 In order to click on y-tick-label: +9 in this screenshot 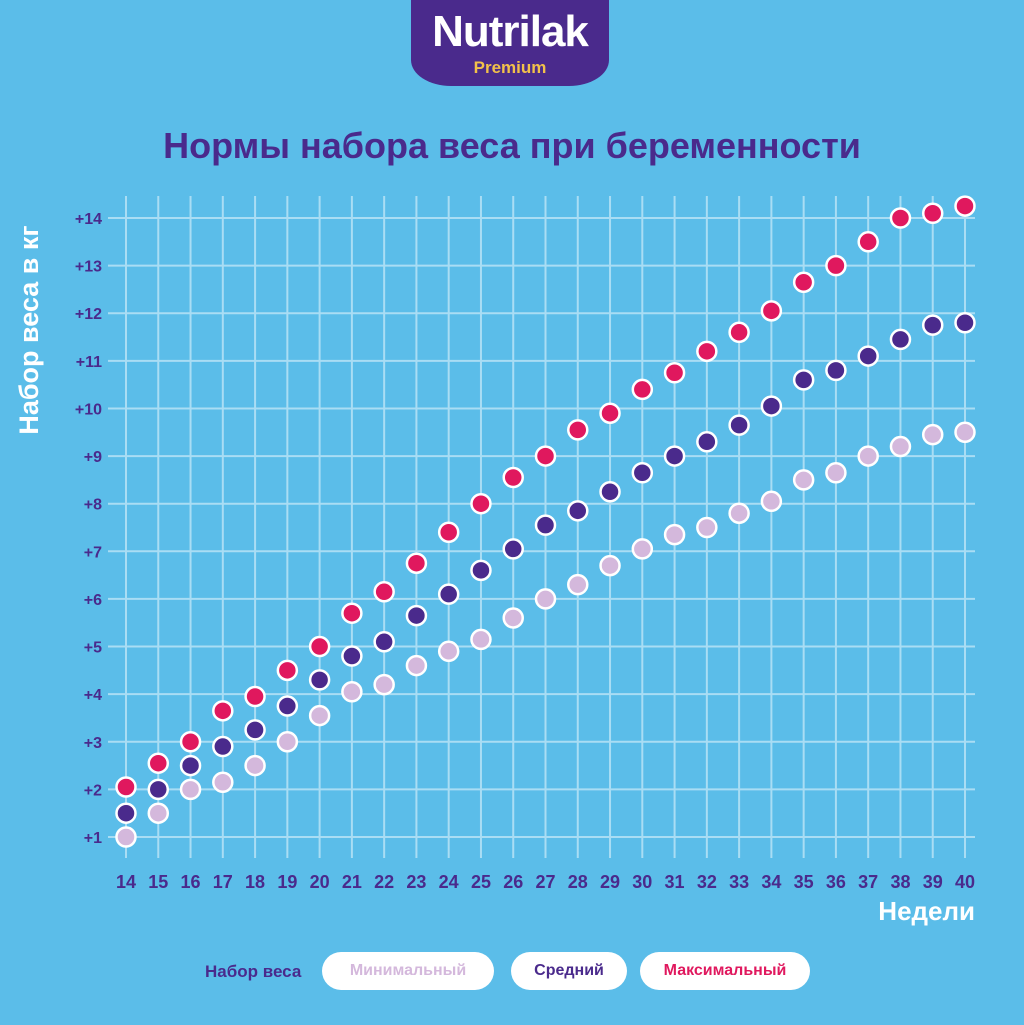, I will do `click(93, 457)`.